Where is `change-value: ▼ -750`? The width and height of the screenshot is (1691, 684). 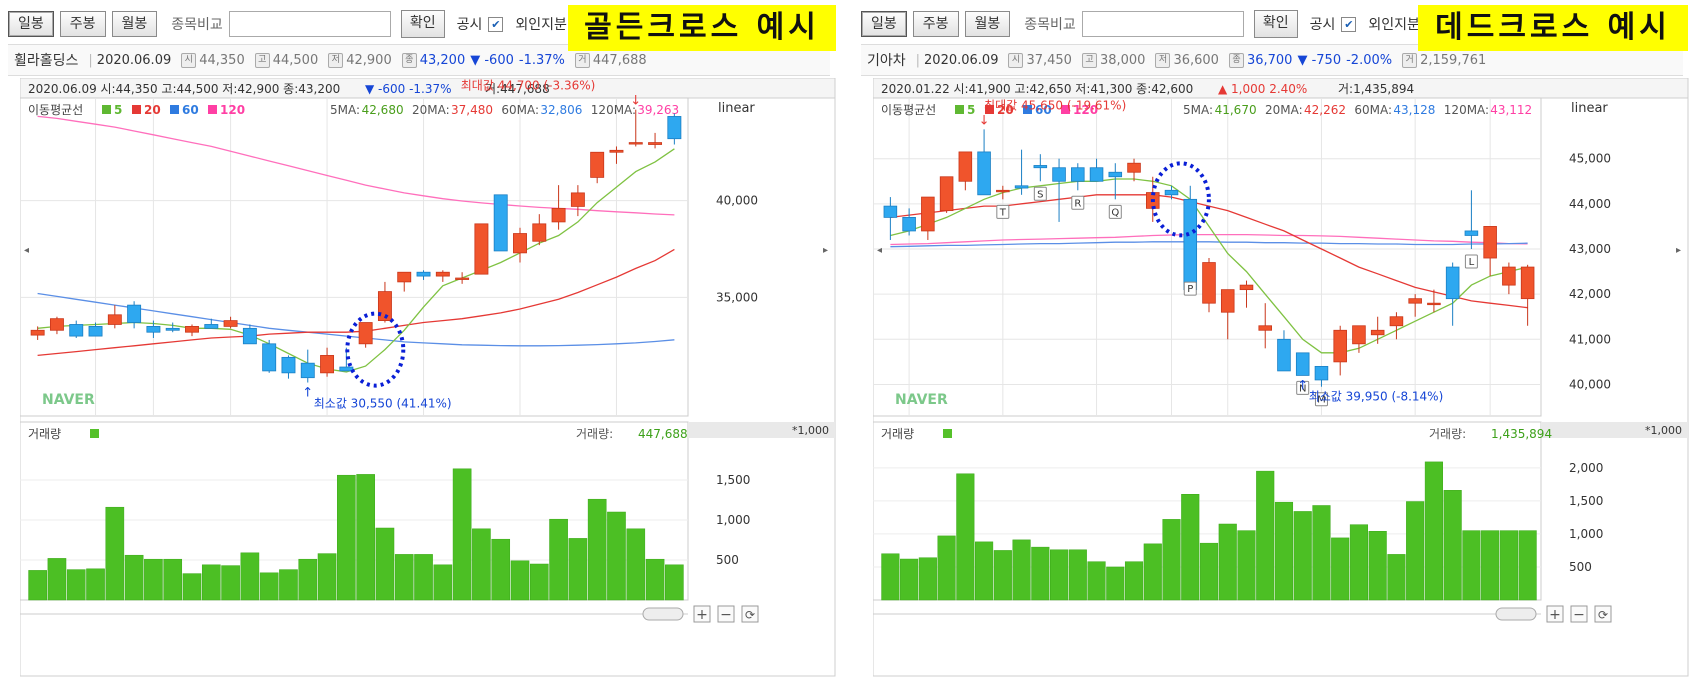
change-value: ▼ -750 is located at coordinates (1319, 60).